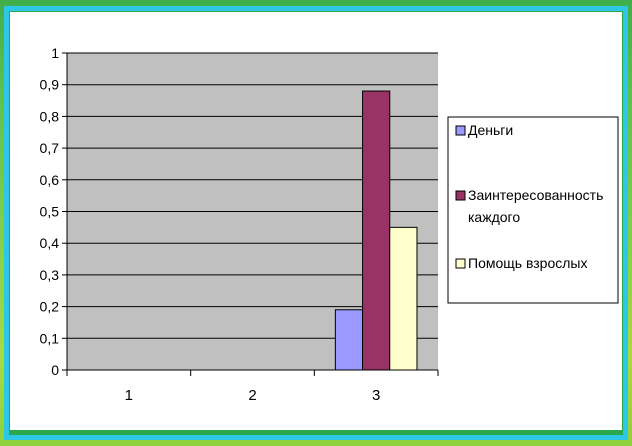  Describe the element at coordinates (50, 307) in the screenshot. I see `y-tick-label: 0,2` at that location.